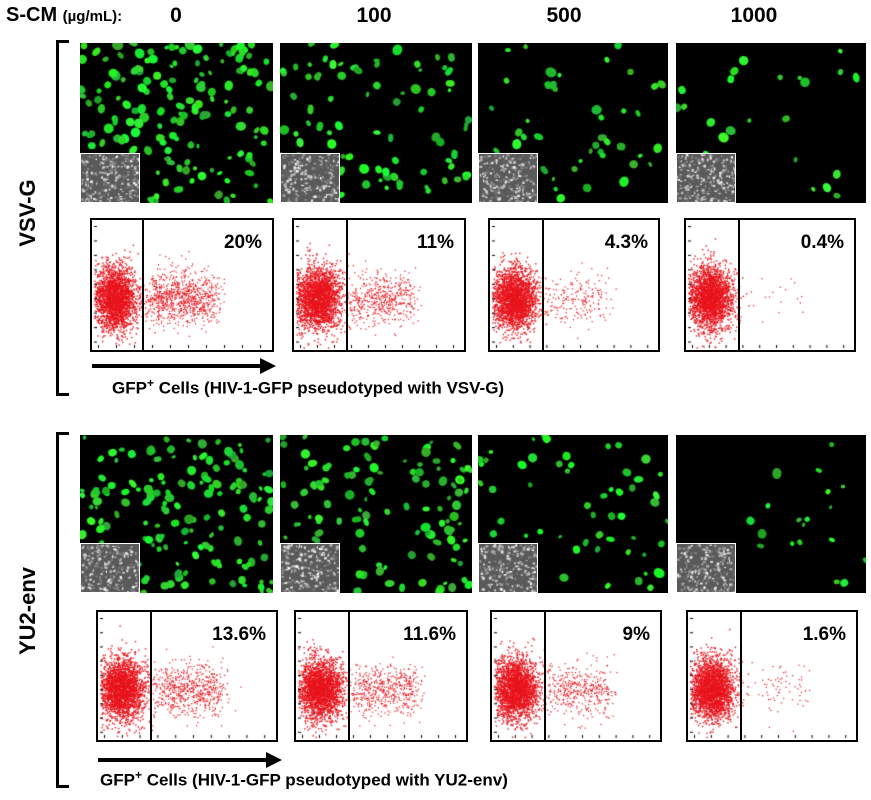  Describe the element at coordinates (574, 285) in the screenshot. I see `flow-plot-vsvg-500: 4.3%` at that location.